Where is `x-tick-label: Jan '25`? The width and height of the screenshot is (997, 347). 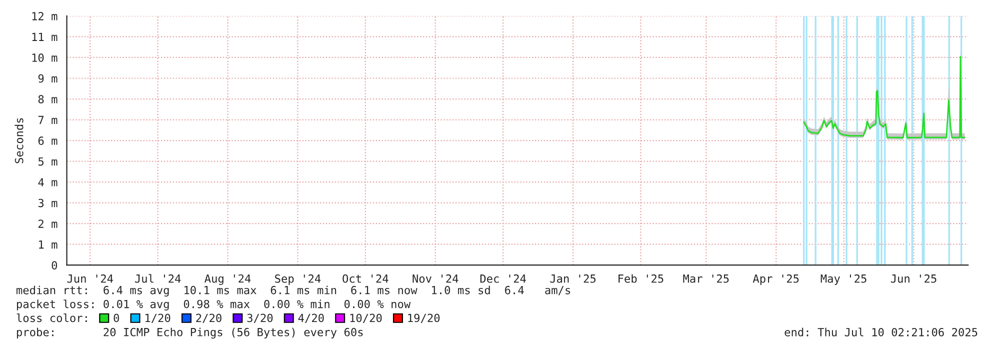
x-tick-label: Jan '25 is located at coordinates (573, 278).